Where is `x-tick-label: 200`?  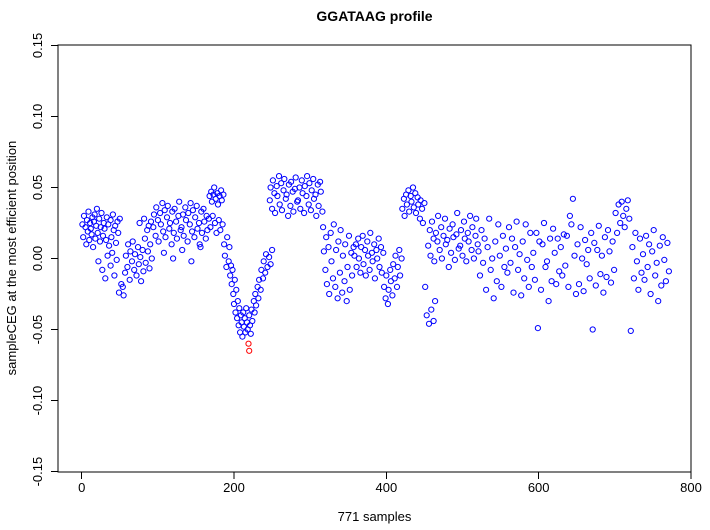 x-tick-label: 200 is located at coordinates (234, 487).